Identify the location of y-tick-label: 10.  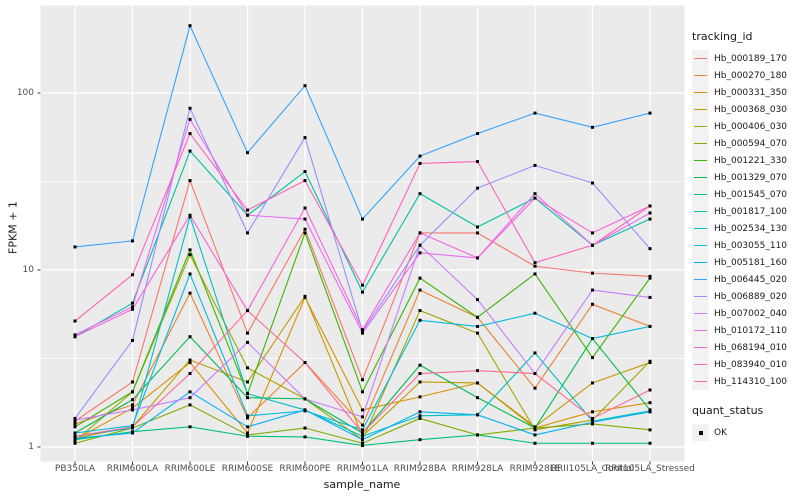
(28, 269).